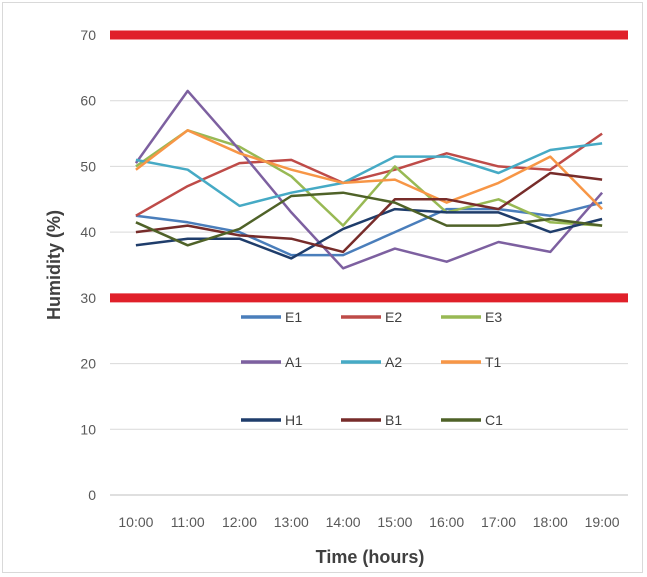  What do you see at coordinates (291, 522) in the screenshot?
I see `x-tick-label: 13:00` at bounding box center [291, 522].